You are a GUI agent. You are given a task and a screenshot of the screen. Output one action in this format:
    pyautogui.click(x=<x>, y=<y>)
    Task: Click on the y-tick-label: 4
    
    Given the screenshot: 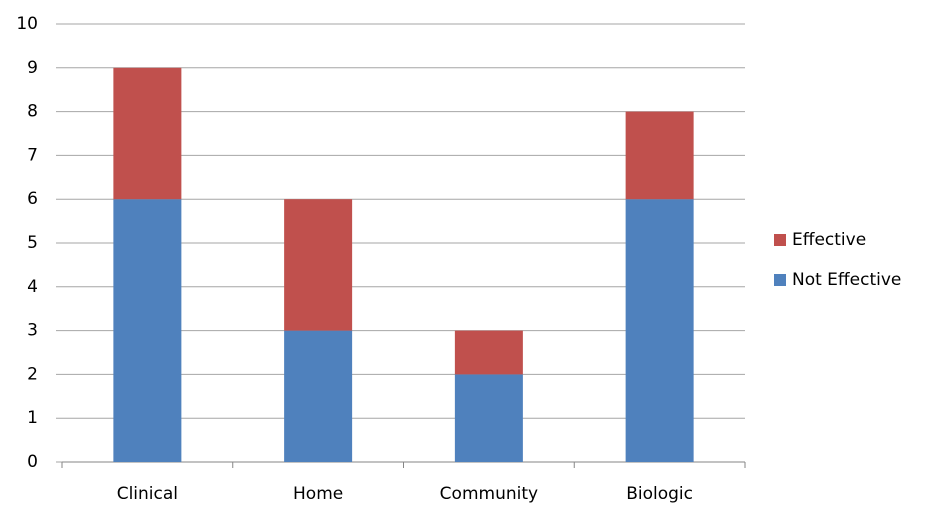 What is the action you would take?
    pyautogui.click(x=32, y=287)
    